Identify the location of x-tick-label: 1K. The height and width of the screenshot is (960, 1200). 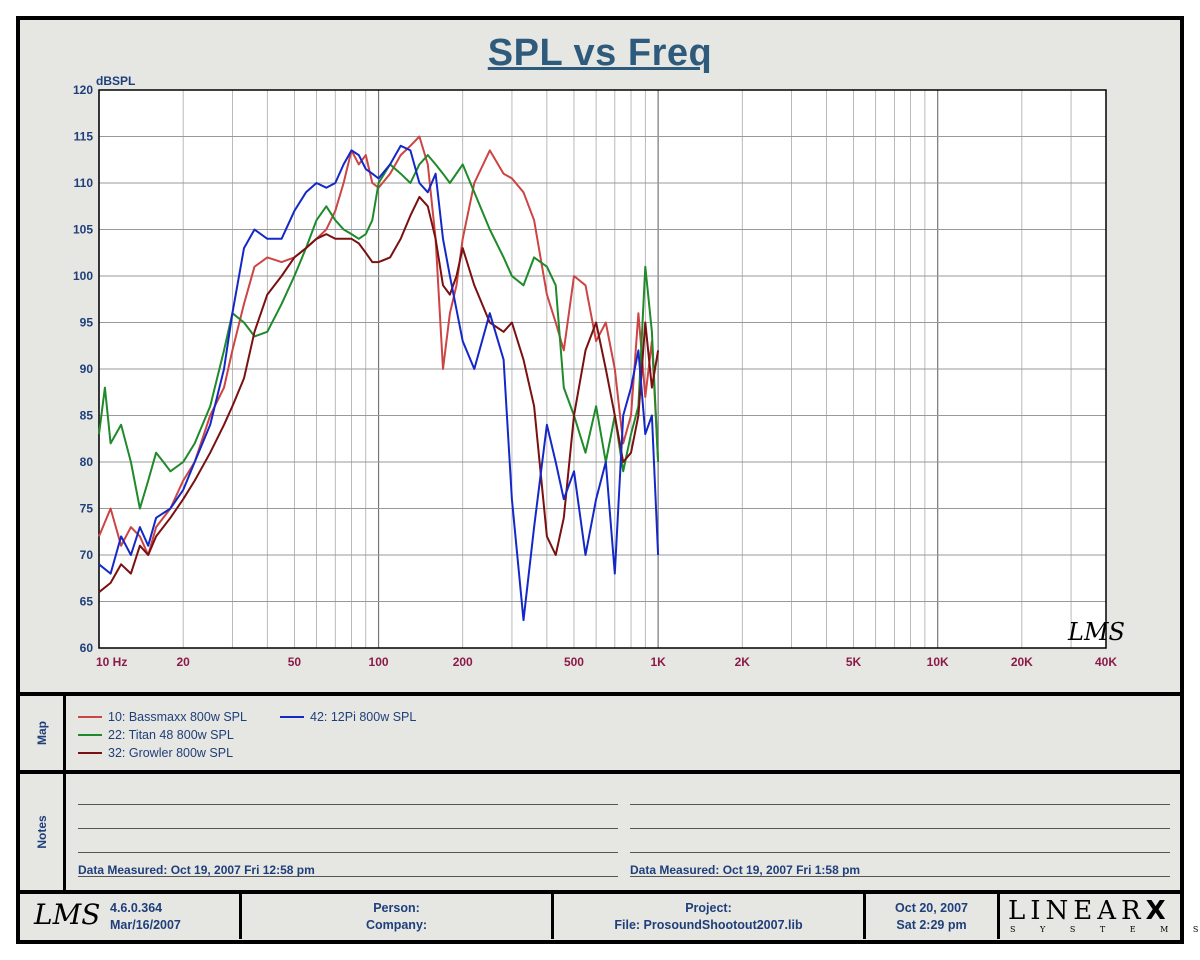
(658, 662).